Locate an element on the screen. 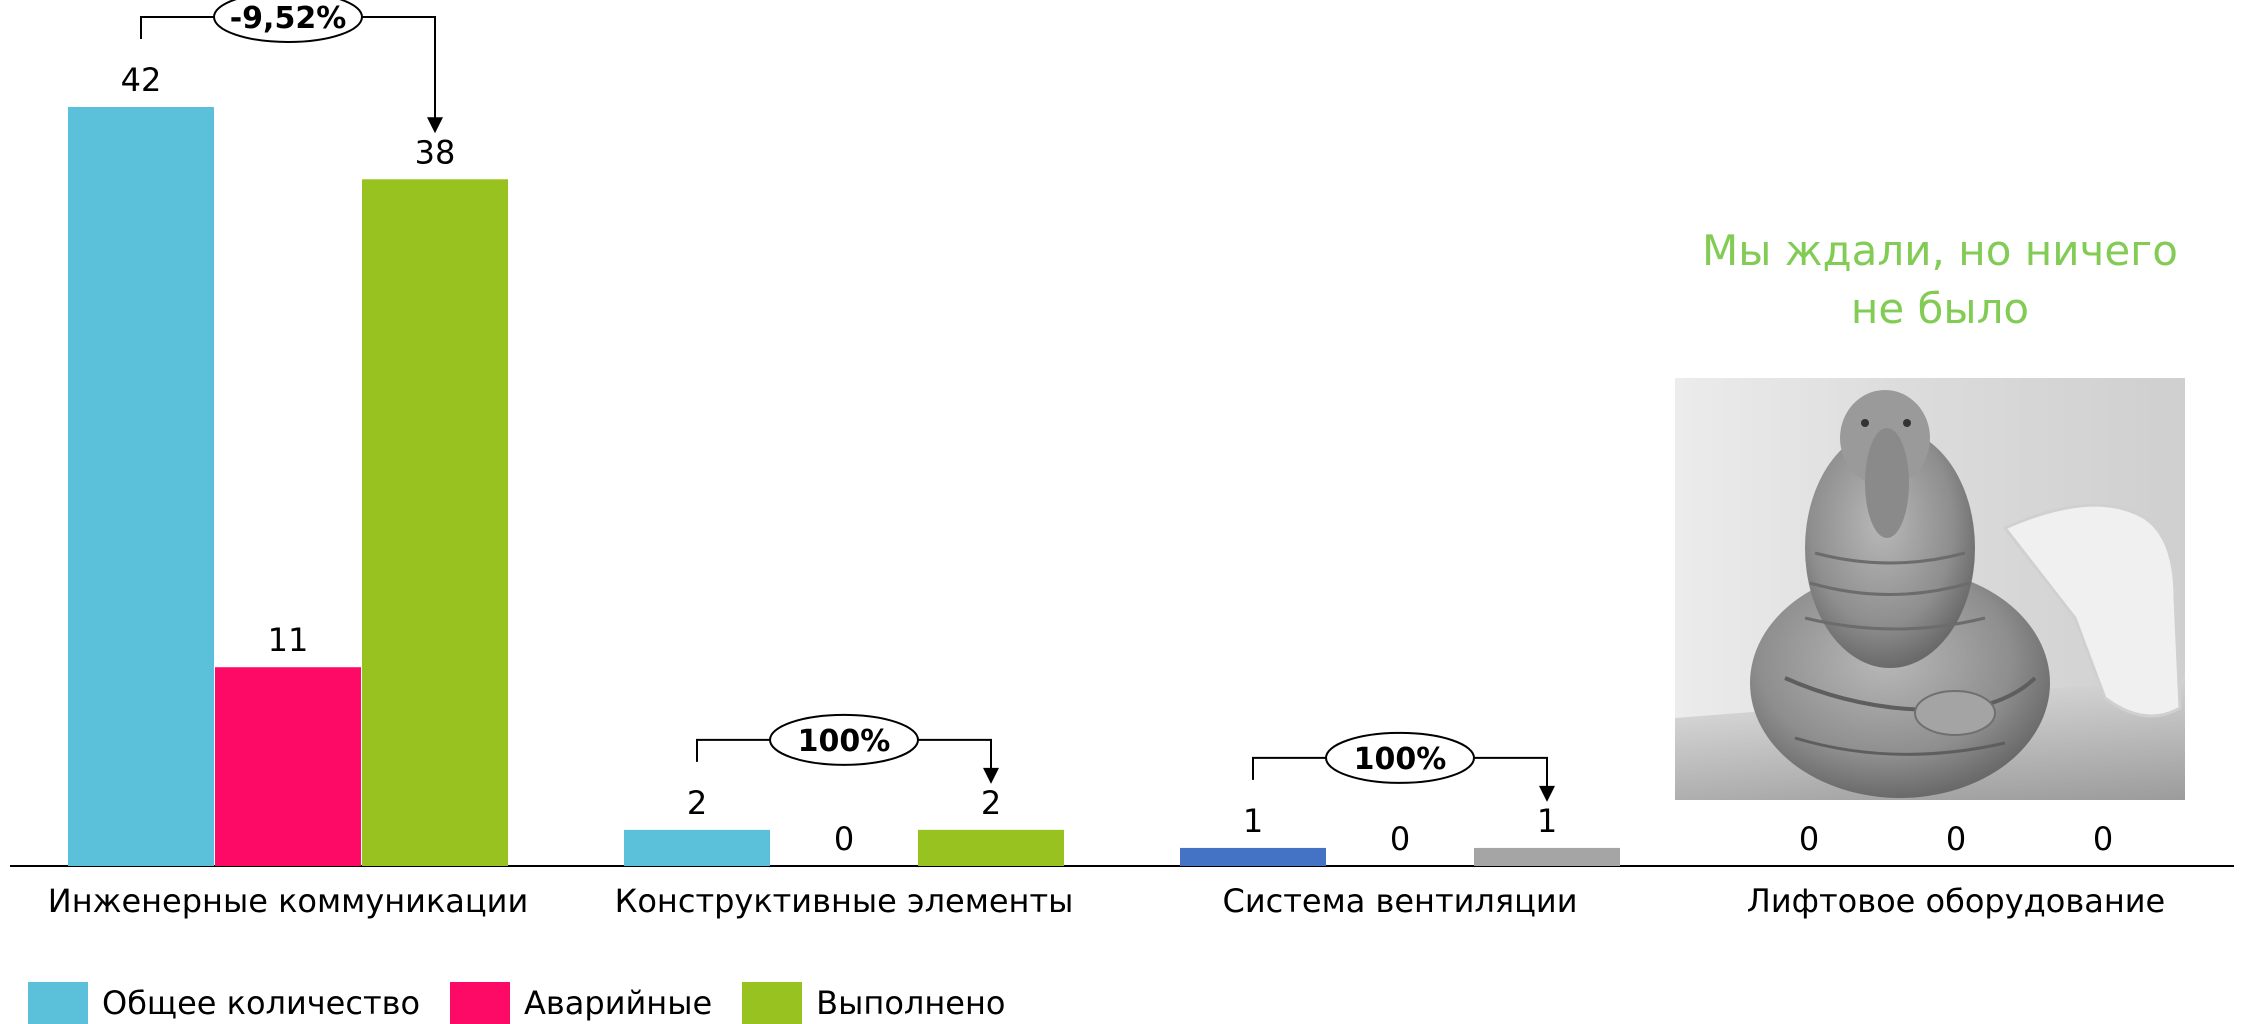 The image size is (2244, 1024). legend-label-emergency: Аварийные is located at coordinates (618, 1003).